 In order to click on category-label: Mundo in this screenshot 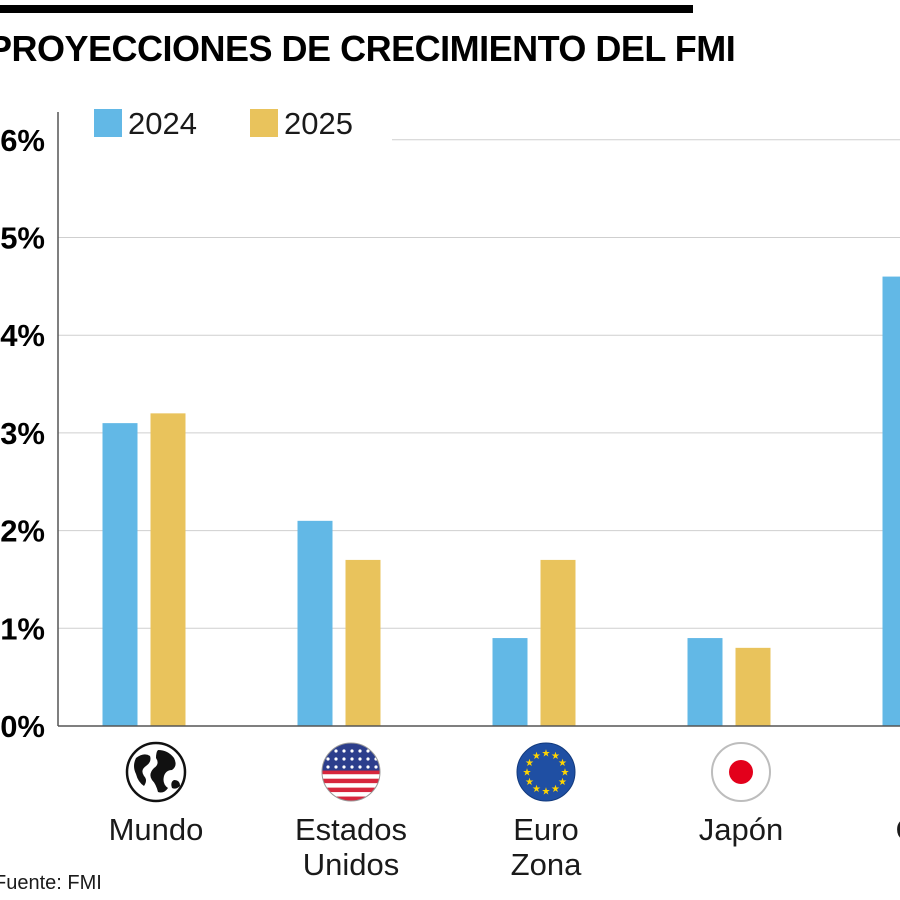, I will do `click(156, 829)`.